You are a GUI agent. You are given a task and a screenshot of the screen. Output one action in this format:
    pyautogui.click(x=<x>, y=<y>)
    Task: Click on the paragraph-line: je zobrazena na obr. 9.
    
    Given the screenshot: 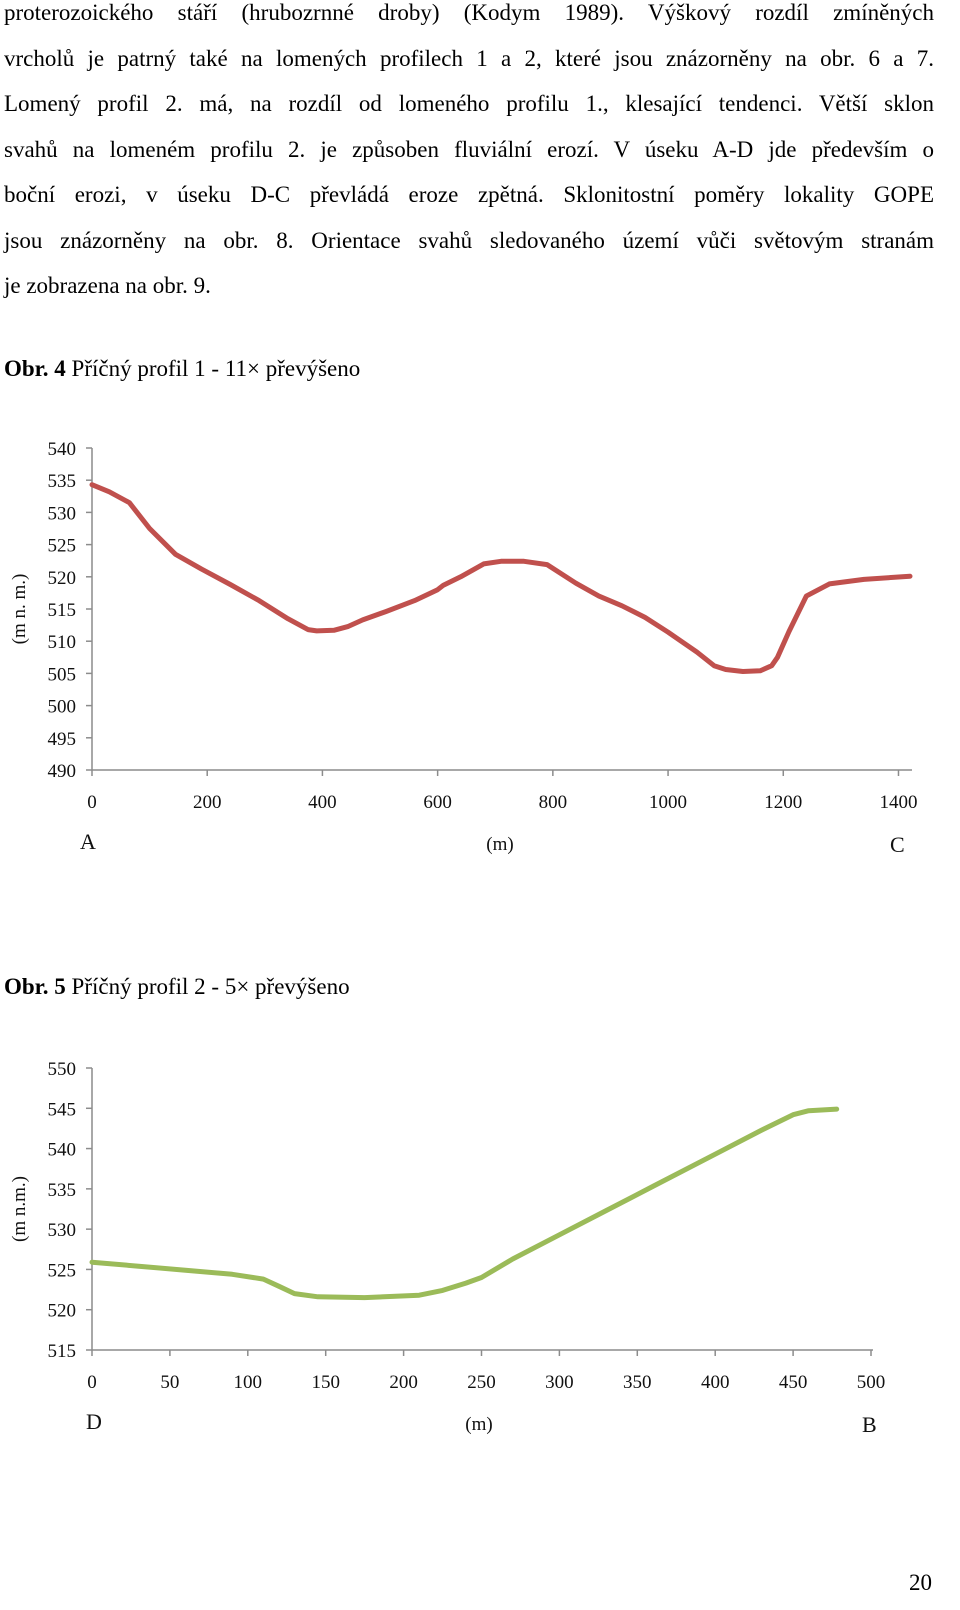 What is the action you would take?
    pyautogui.click(x=107, y=285)
    